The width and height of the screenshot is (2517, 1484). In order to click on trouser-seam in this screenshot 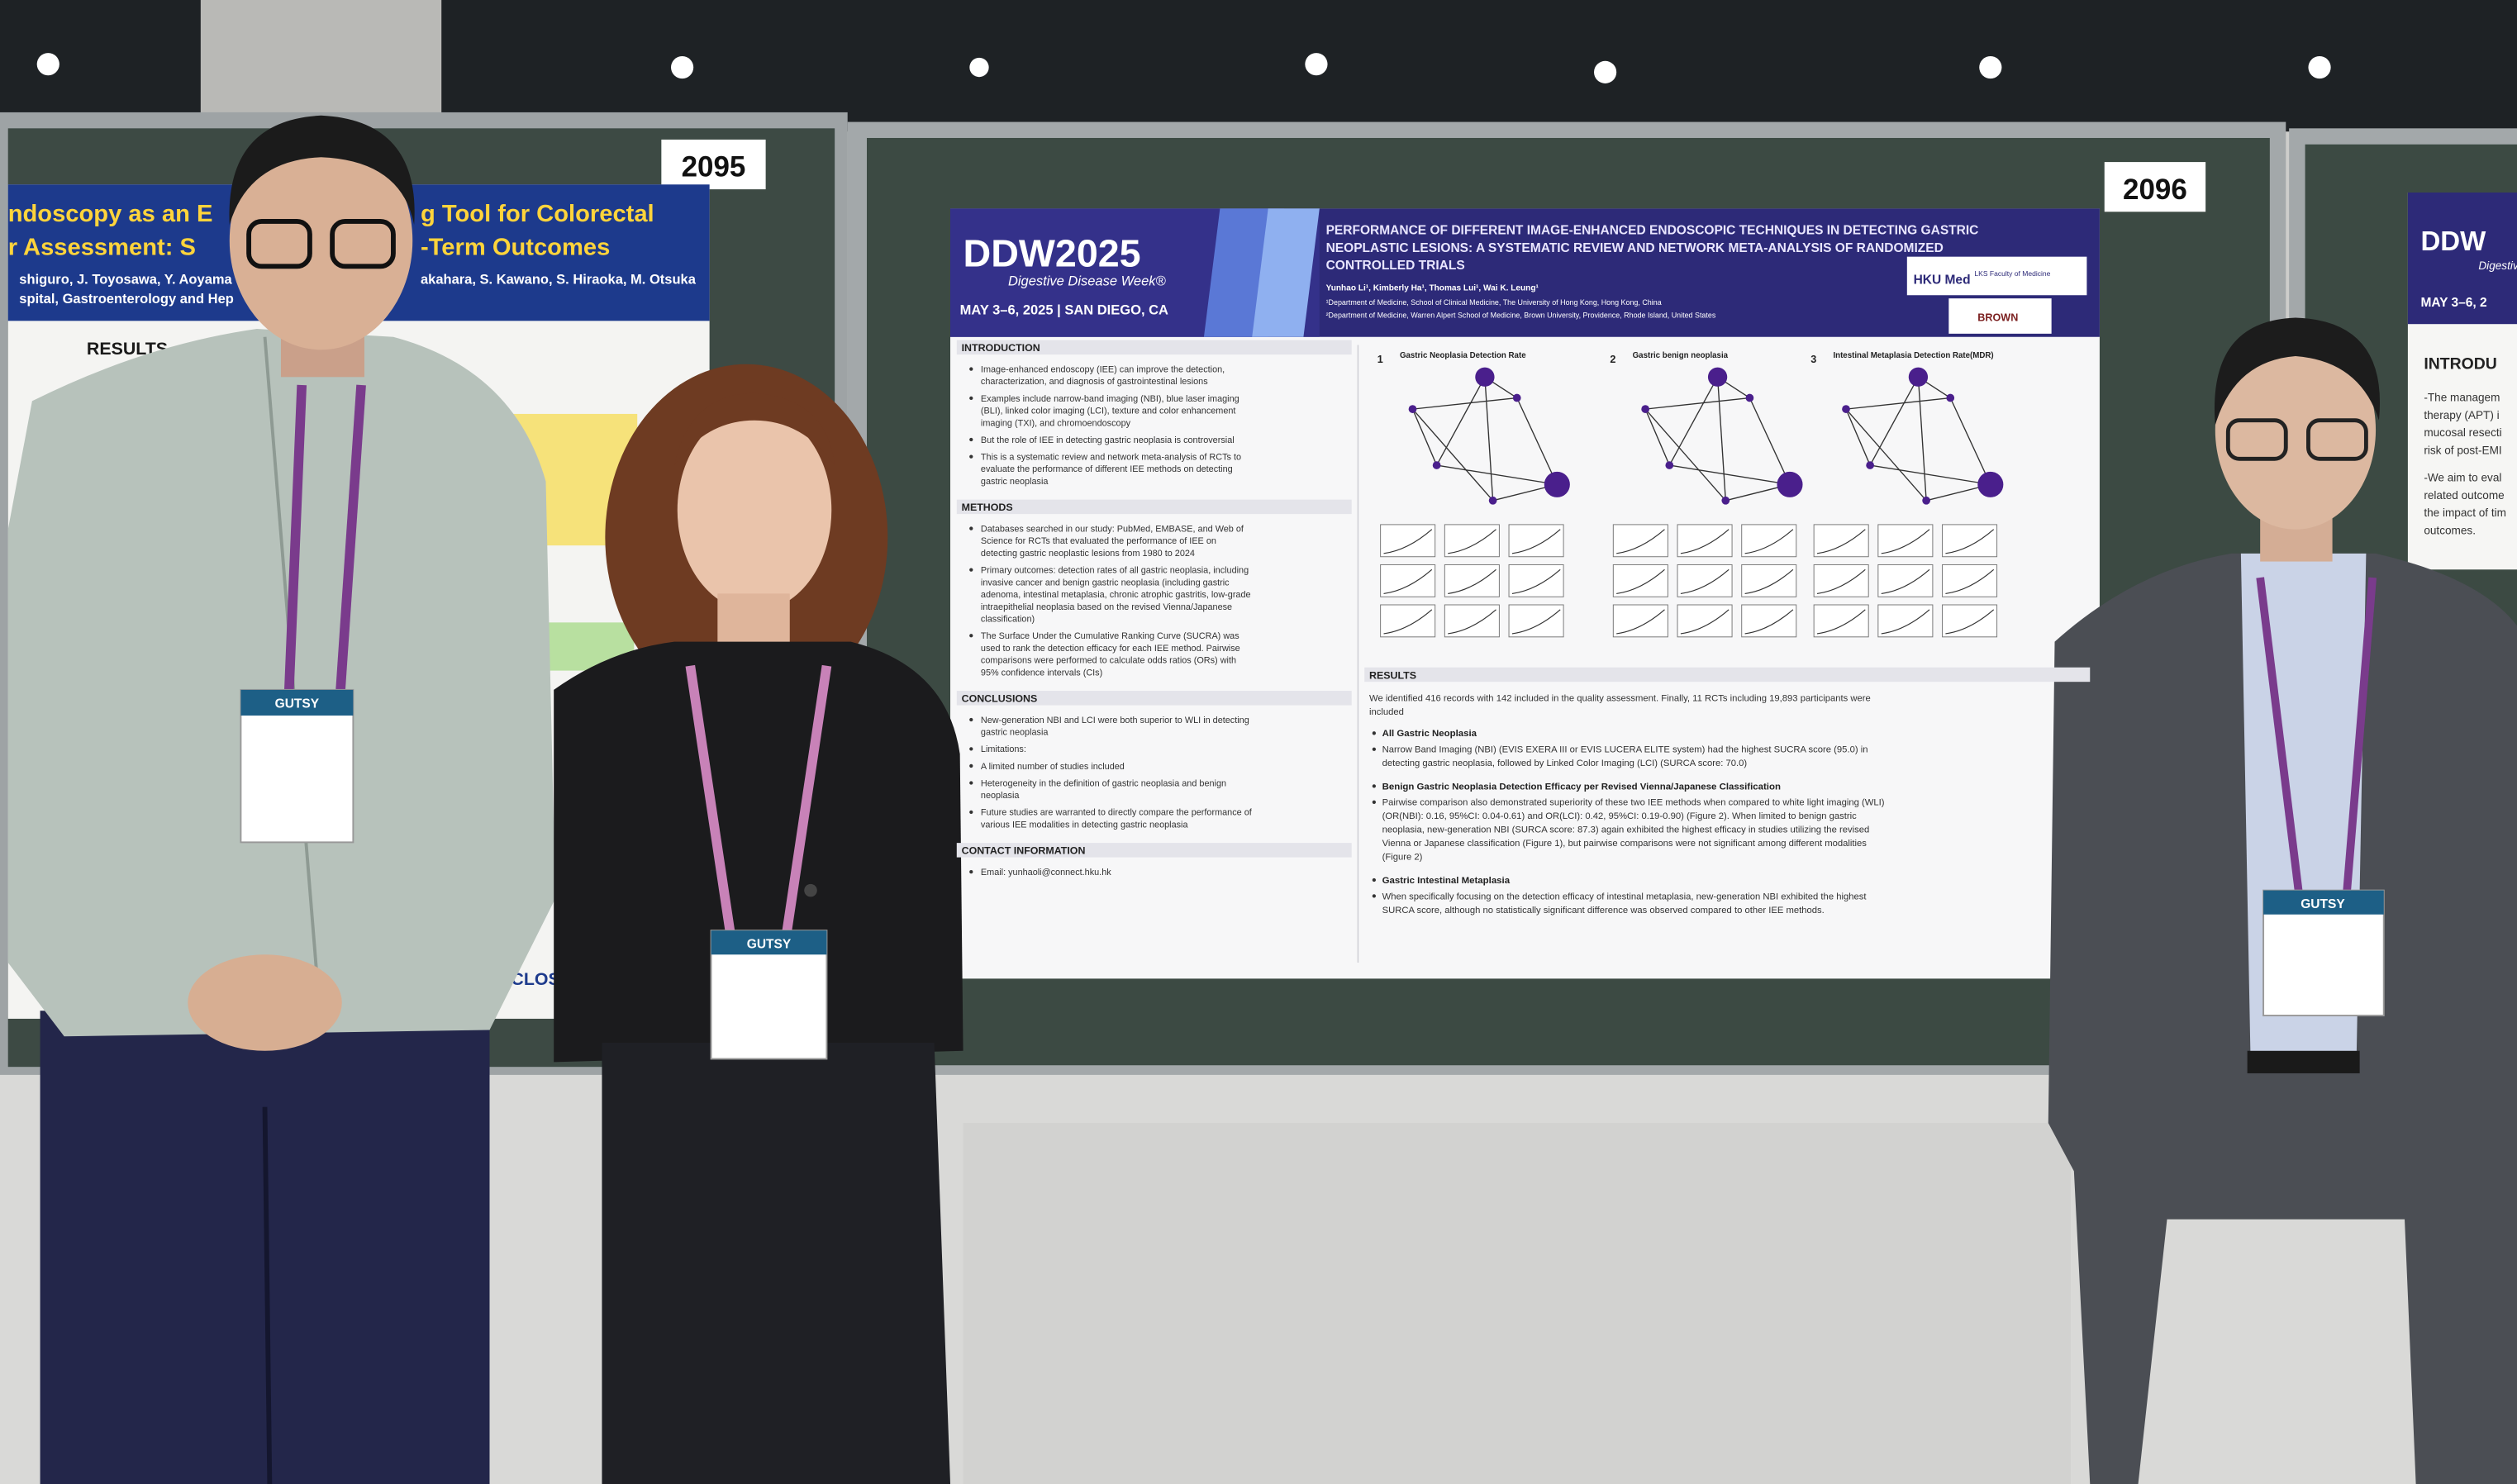, I will do `click(268, 1295)`.